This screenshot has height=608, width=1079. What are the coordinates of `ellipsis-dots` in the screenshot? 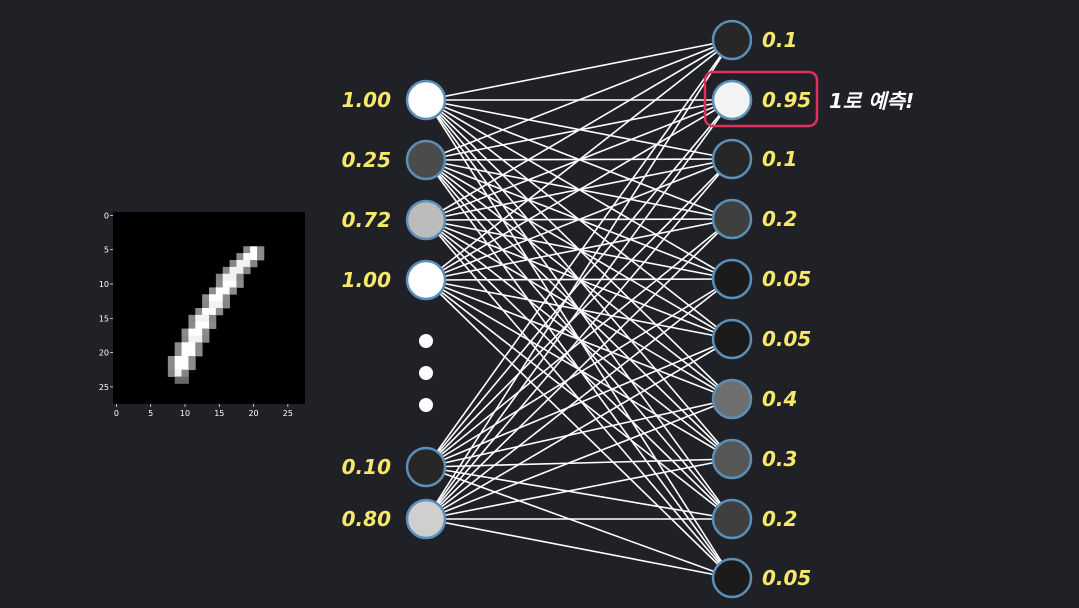 It's located at (426, 373).